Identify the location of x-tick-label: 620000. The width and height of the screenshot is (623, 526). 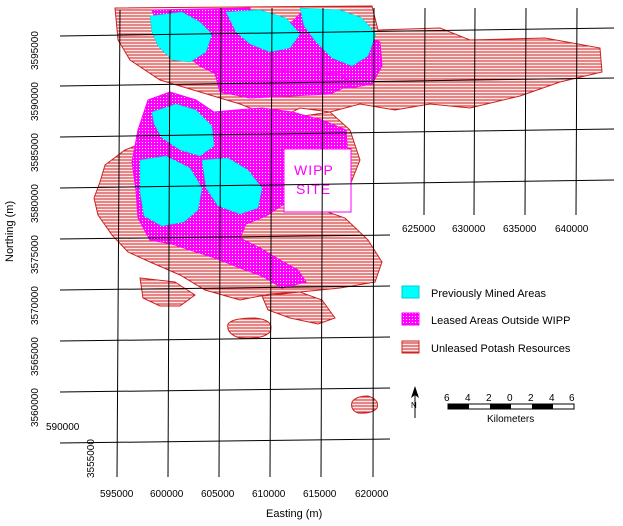
(372, 494).